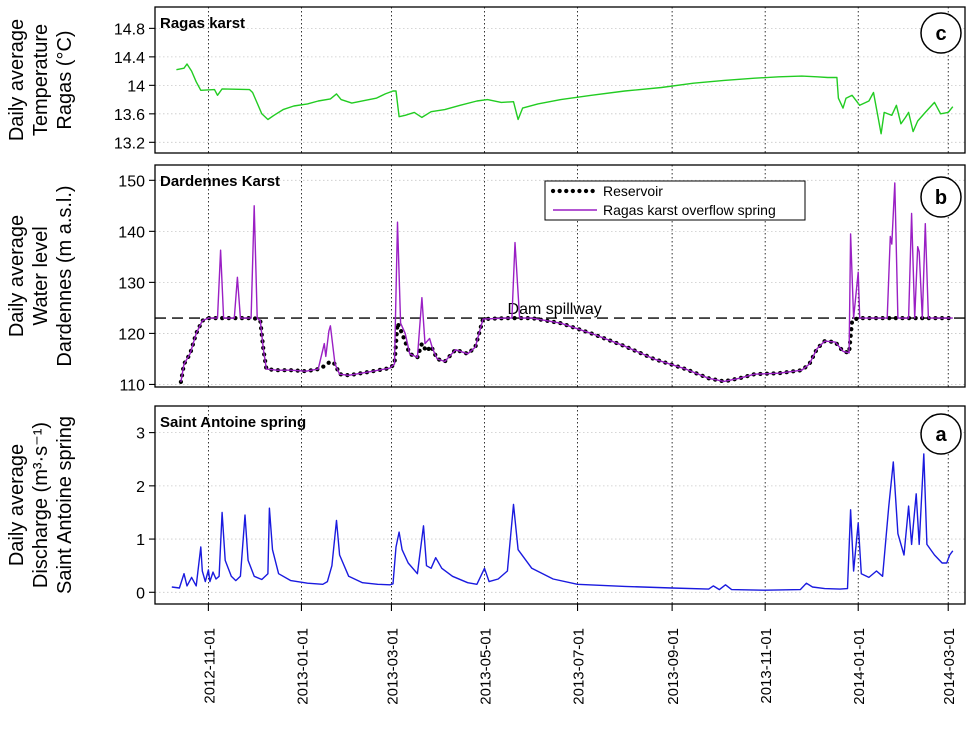  Describe the element at coordinates (140, 487) in the screenshot. I see `panel-a-y-tick-label: 2` at that location.